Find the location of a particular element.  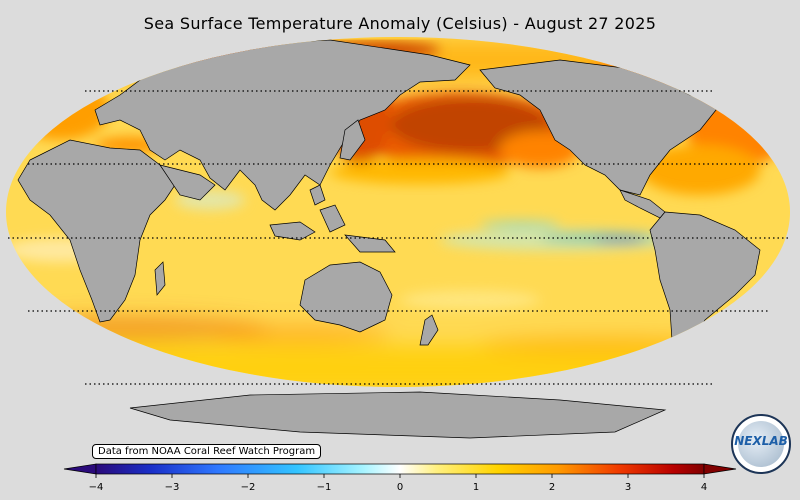

colorbar-min-arrow is located at coordinates (80, 469).